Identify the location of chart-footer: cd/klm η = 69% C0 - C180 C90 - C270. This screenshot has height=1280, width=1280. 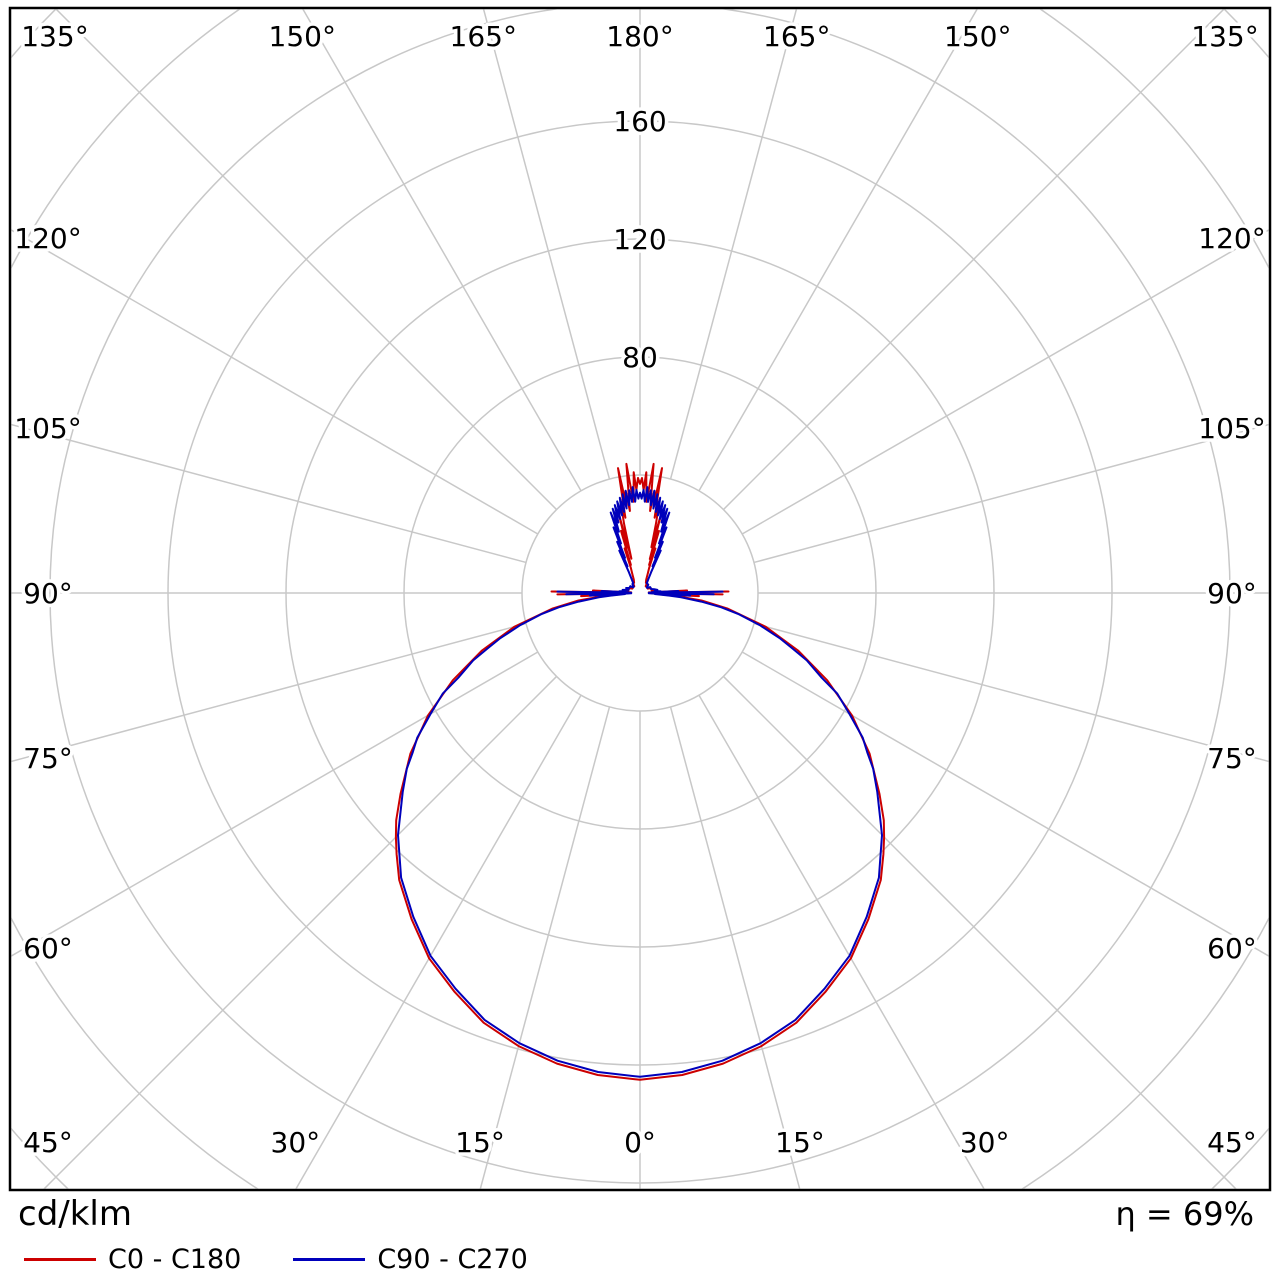
(640, 1236).